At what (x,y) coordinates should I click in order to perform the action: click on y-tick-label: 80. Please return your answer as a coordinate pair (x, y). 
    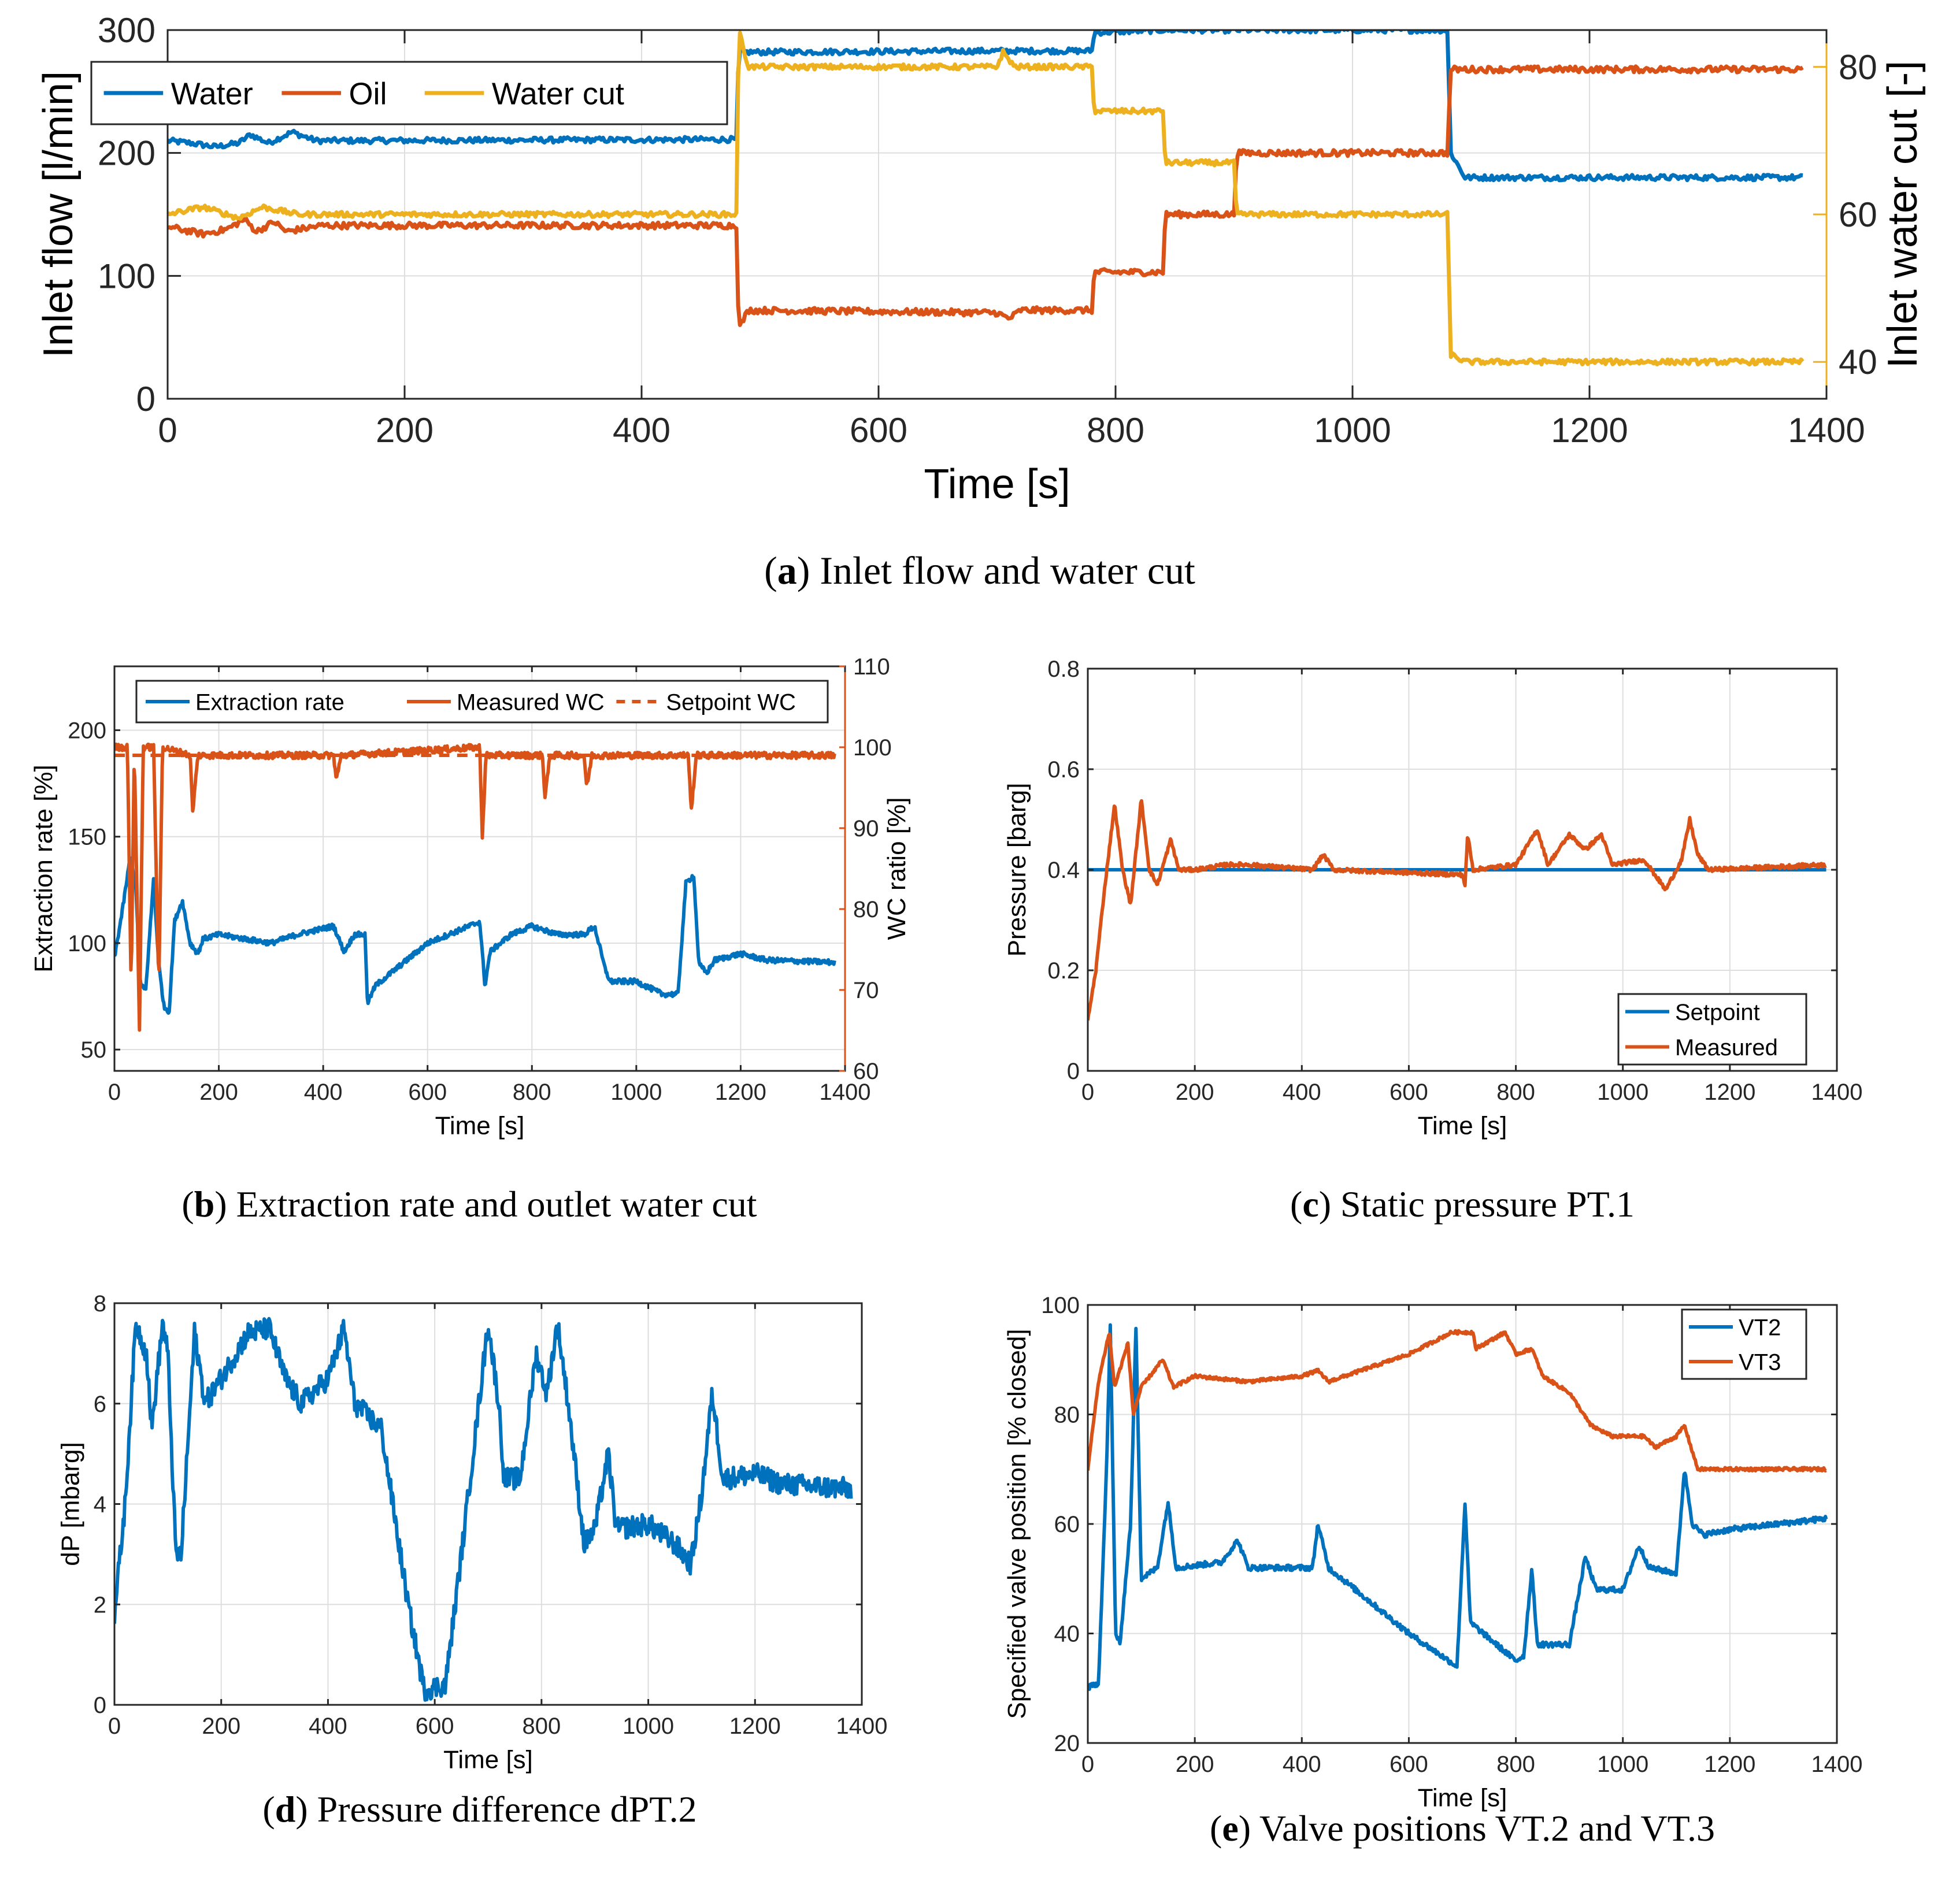
    Looking at the image, I should click on (1067, 1416).